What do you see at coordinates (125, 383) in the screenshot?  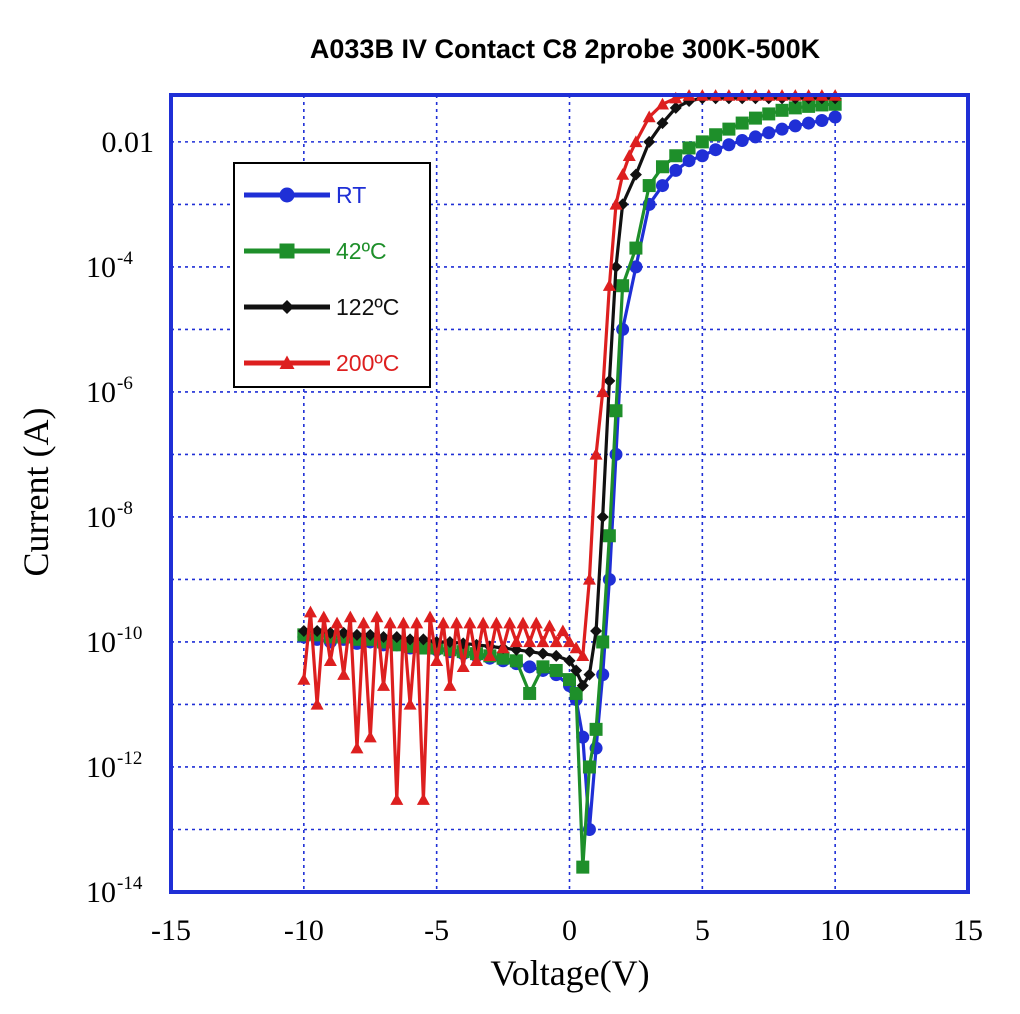 I see `y-tick-exponent: -6` at bounding box center [125, 383].